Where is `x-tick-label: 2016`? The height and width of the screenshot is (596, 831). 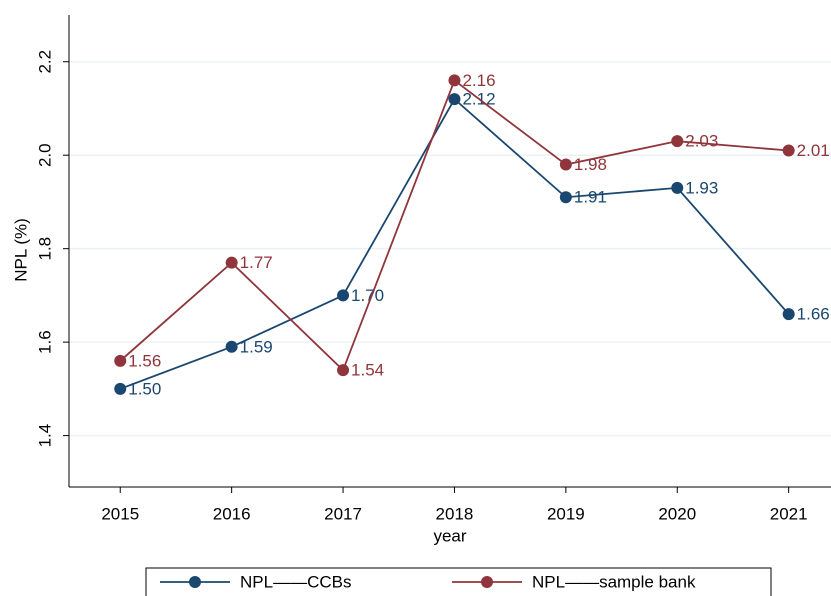
x-tick-label: 2016 is located at coordinates (232, 513).